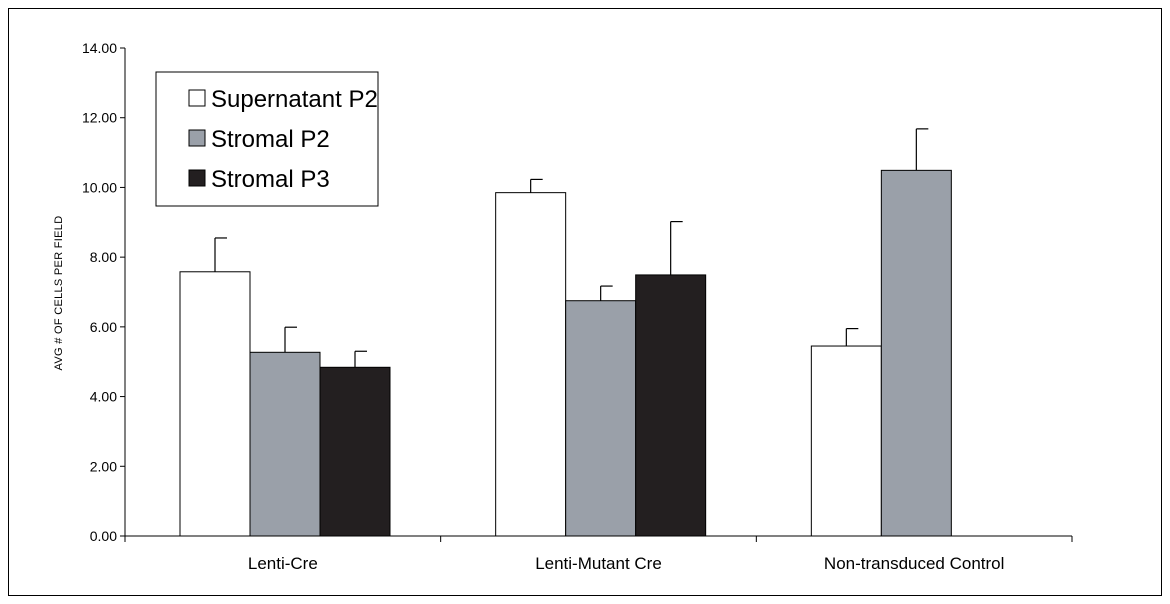  Describe the element at coordinates (103, 327) in the screenshot. I see `y-tick-label: 6.00` at that location.